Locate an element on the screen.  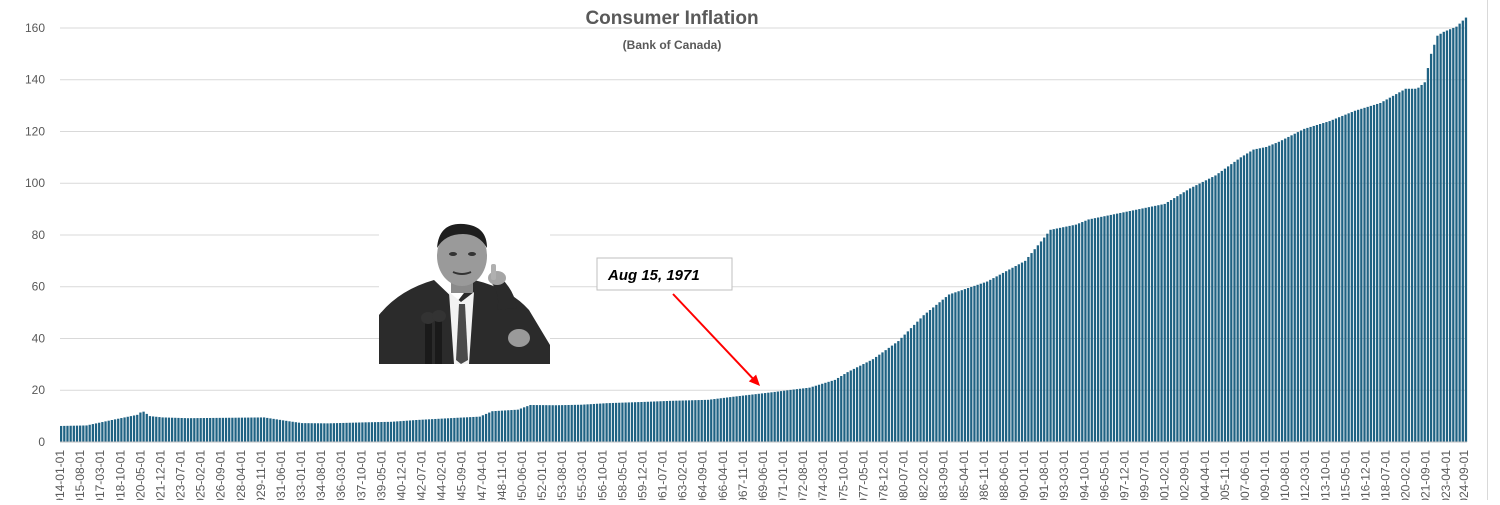
x-tick-label: 1975-10-01 is located at coordinates (843, 475).